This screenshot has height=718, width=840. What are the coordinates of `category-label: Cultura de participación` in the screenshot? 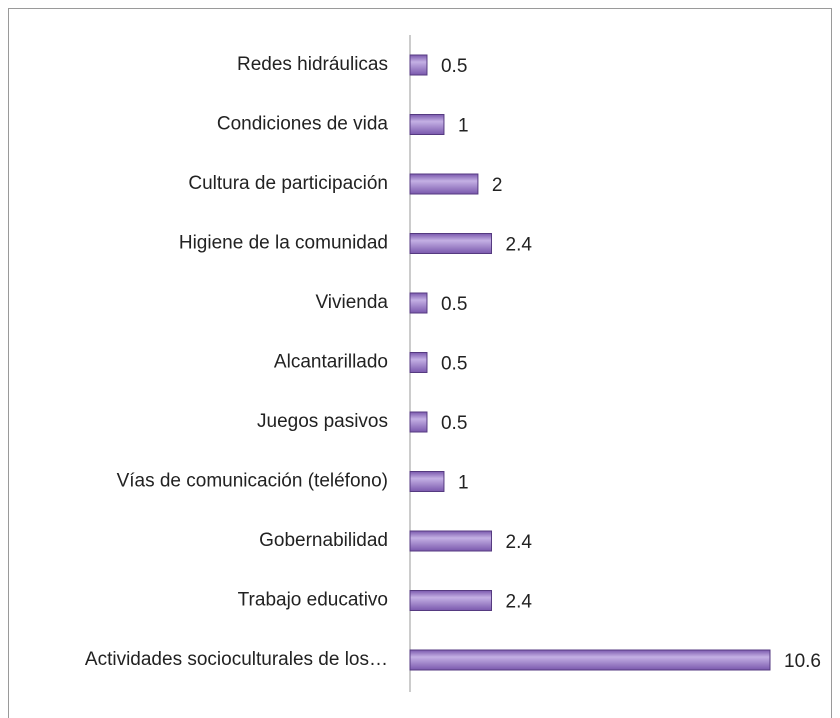 It's located at (288, 183).